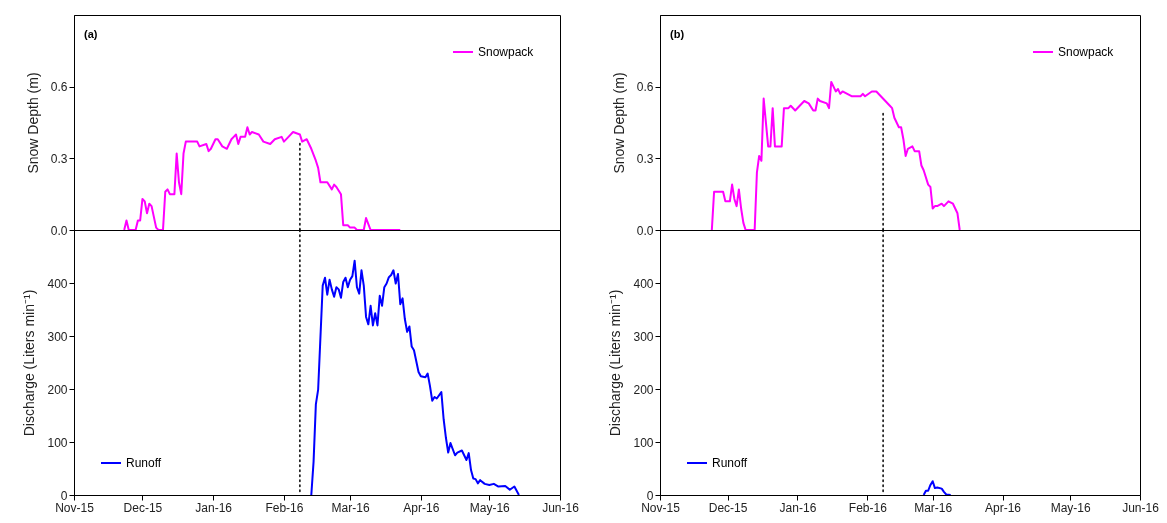 This screenshot has width=1167, height=523. I want to click on annotation: (b), so click(677, 34).